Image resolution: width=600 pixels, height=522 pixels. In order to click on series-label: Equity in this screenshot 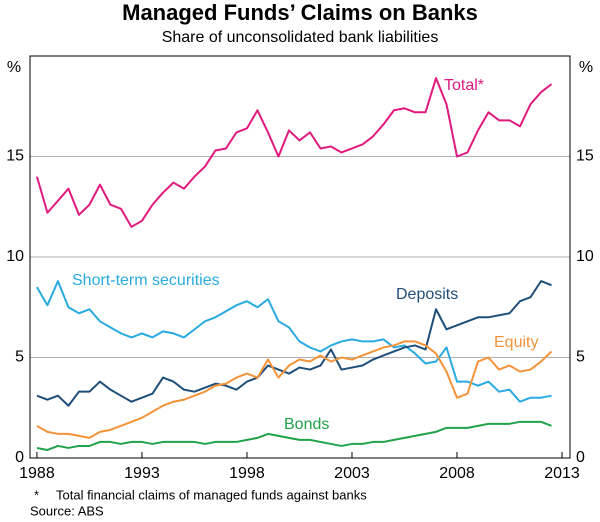, I will do `click(516, 342)`.